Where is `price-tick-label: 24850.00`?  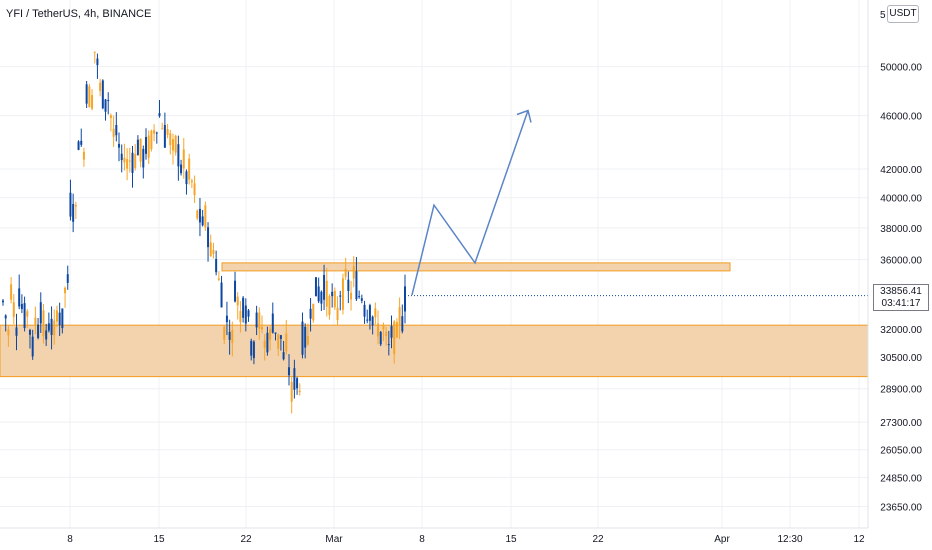 price-tick-label: 24850.00 is located at coordinates (901, 478).